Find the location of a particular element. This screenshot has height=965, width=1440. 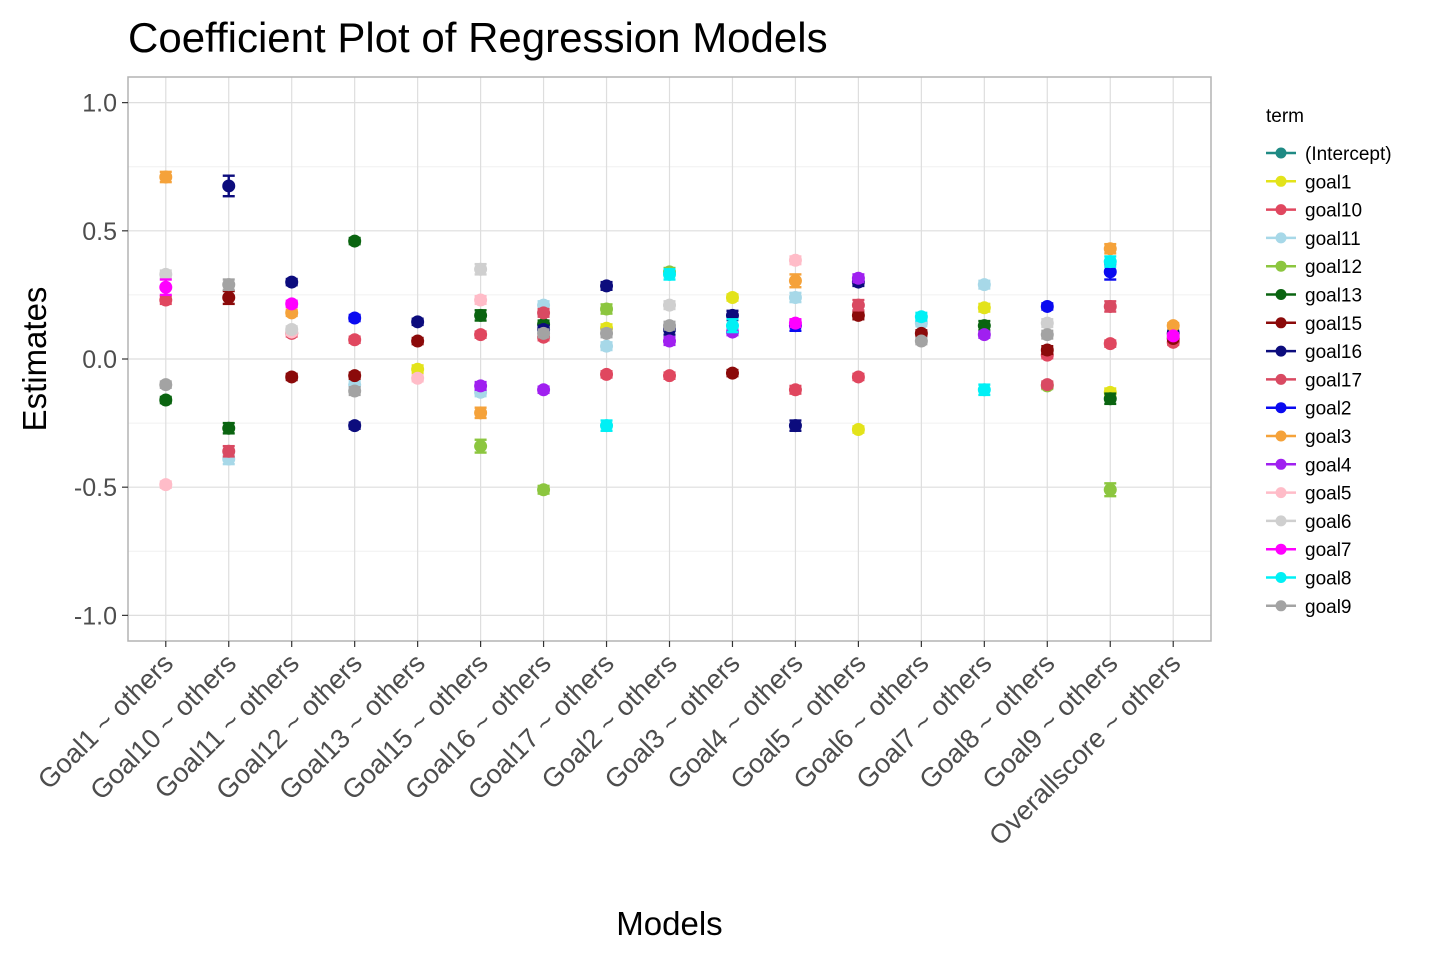

chart-title: Coefficient Plot of Regression Models is located at coordinates (478, 37).